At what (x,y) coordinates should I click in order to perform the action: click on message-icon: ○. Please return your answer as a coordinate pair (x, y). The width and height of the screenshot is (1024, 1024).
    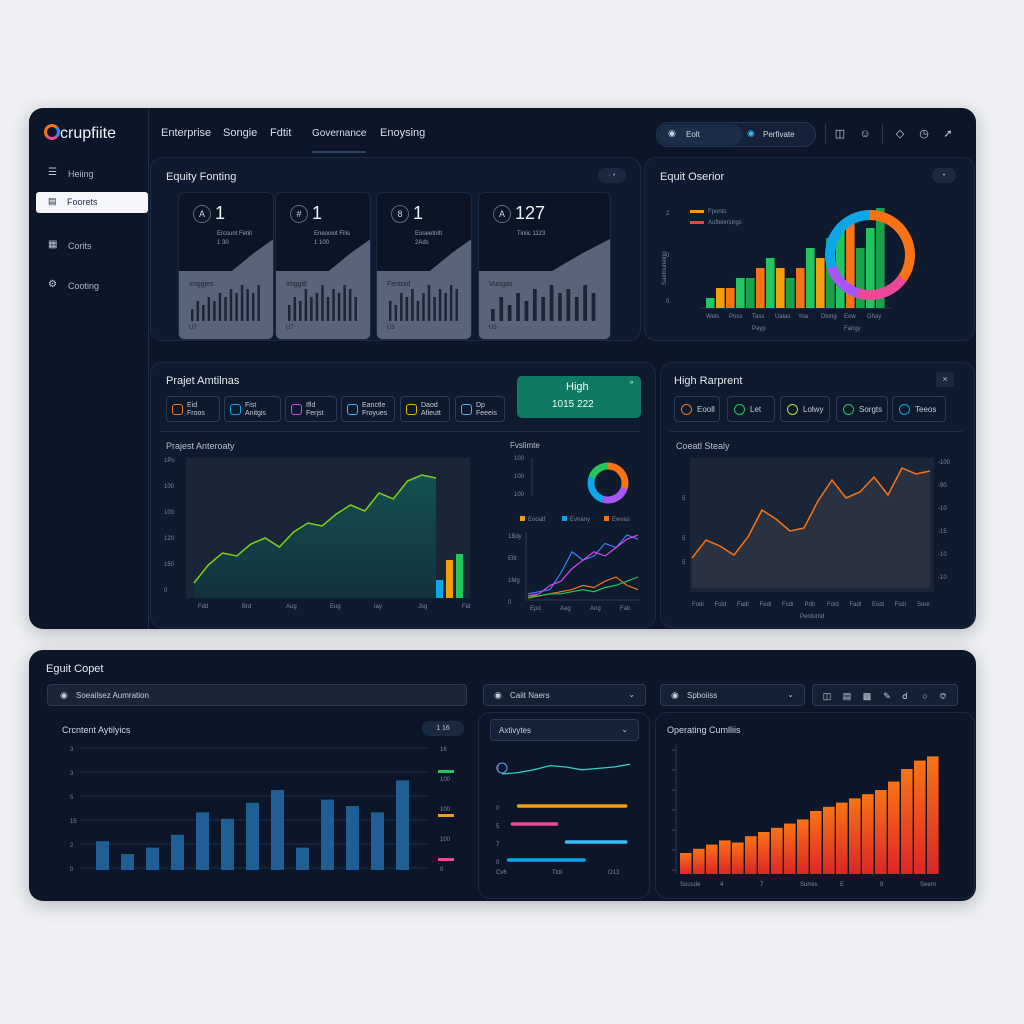
    Looking at the image, I should click on (925, 696).